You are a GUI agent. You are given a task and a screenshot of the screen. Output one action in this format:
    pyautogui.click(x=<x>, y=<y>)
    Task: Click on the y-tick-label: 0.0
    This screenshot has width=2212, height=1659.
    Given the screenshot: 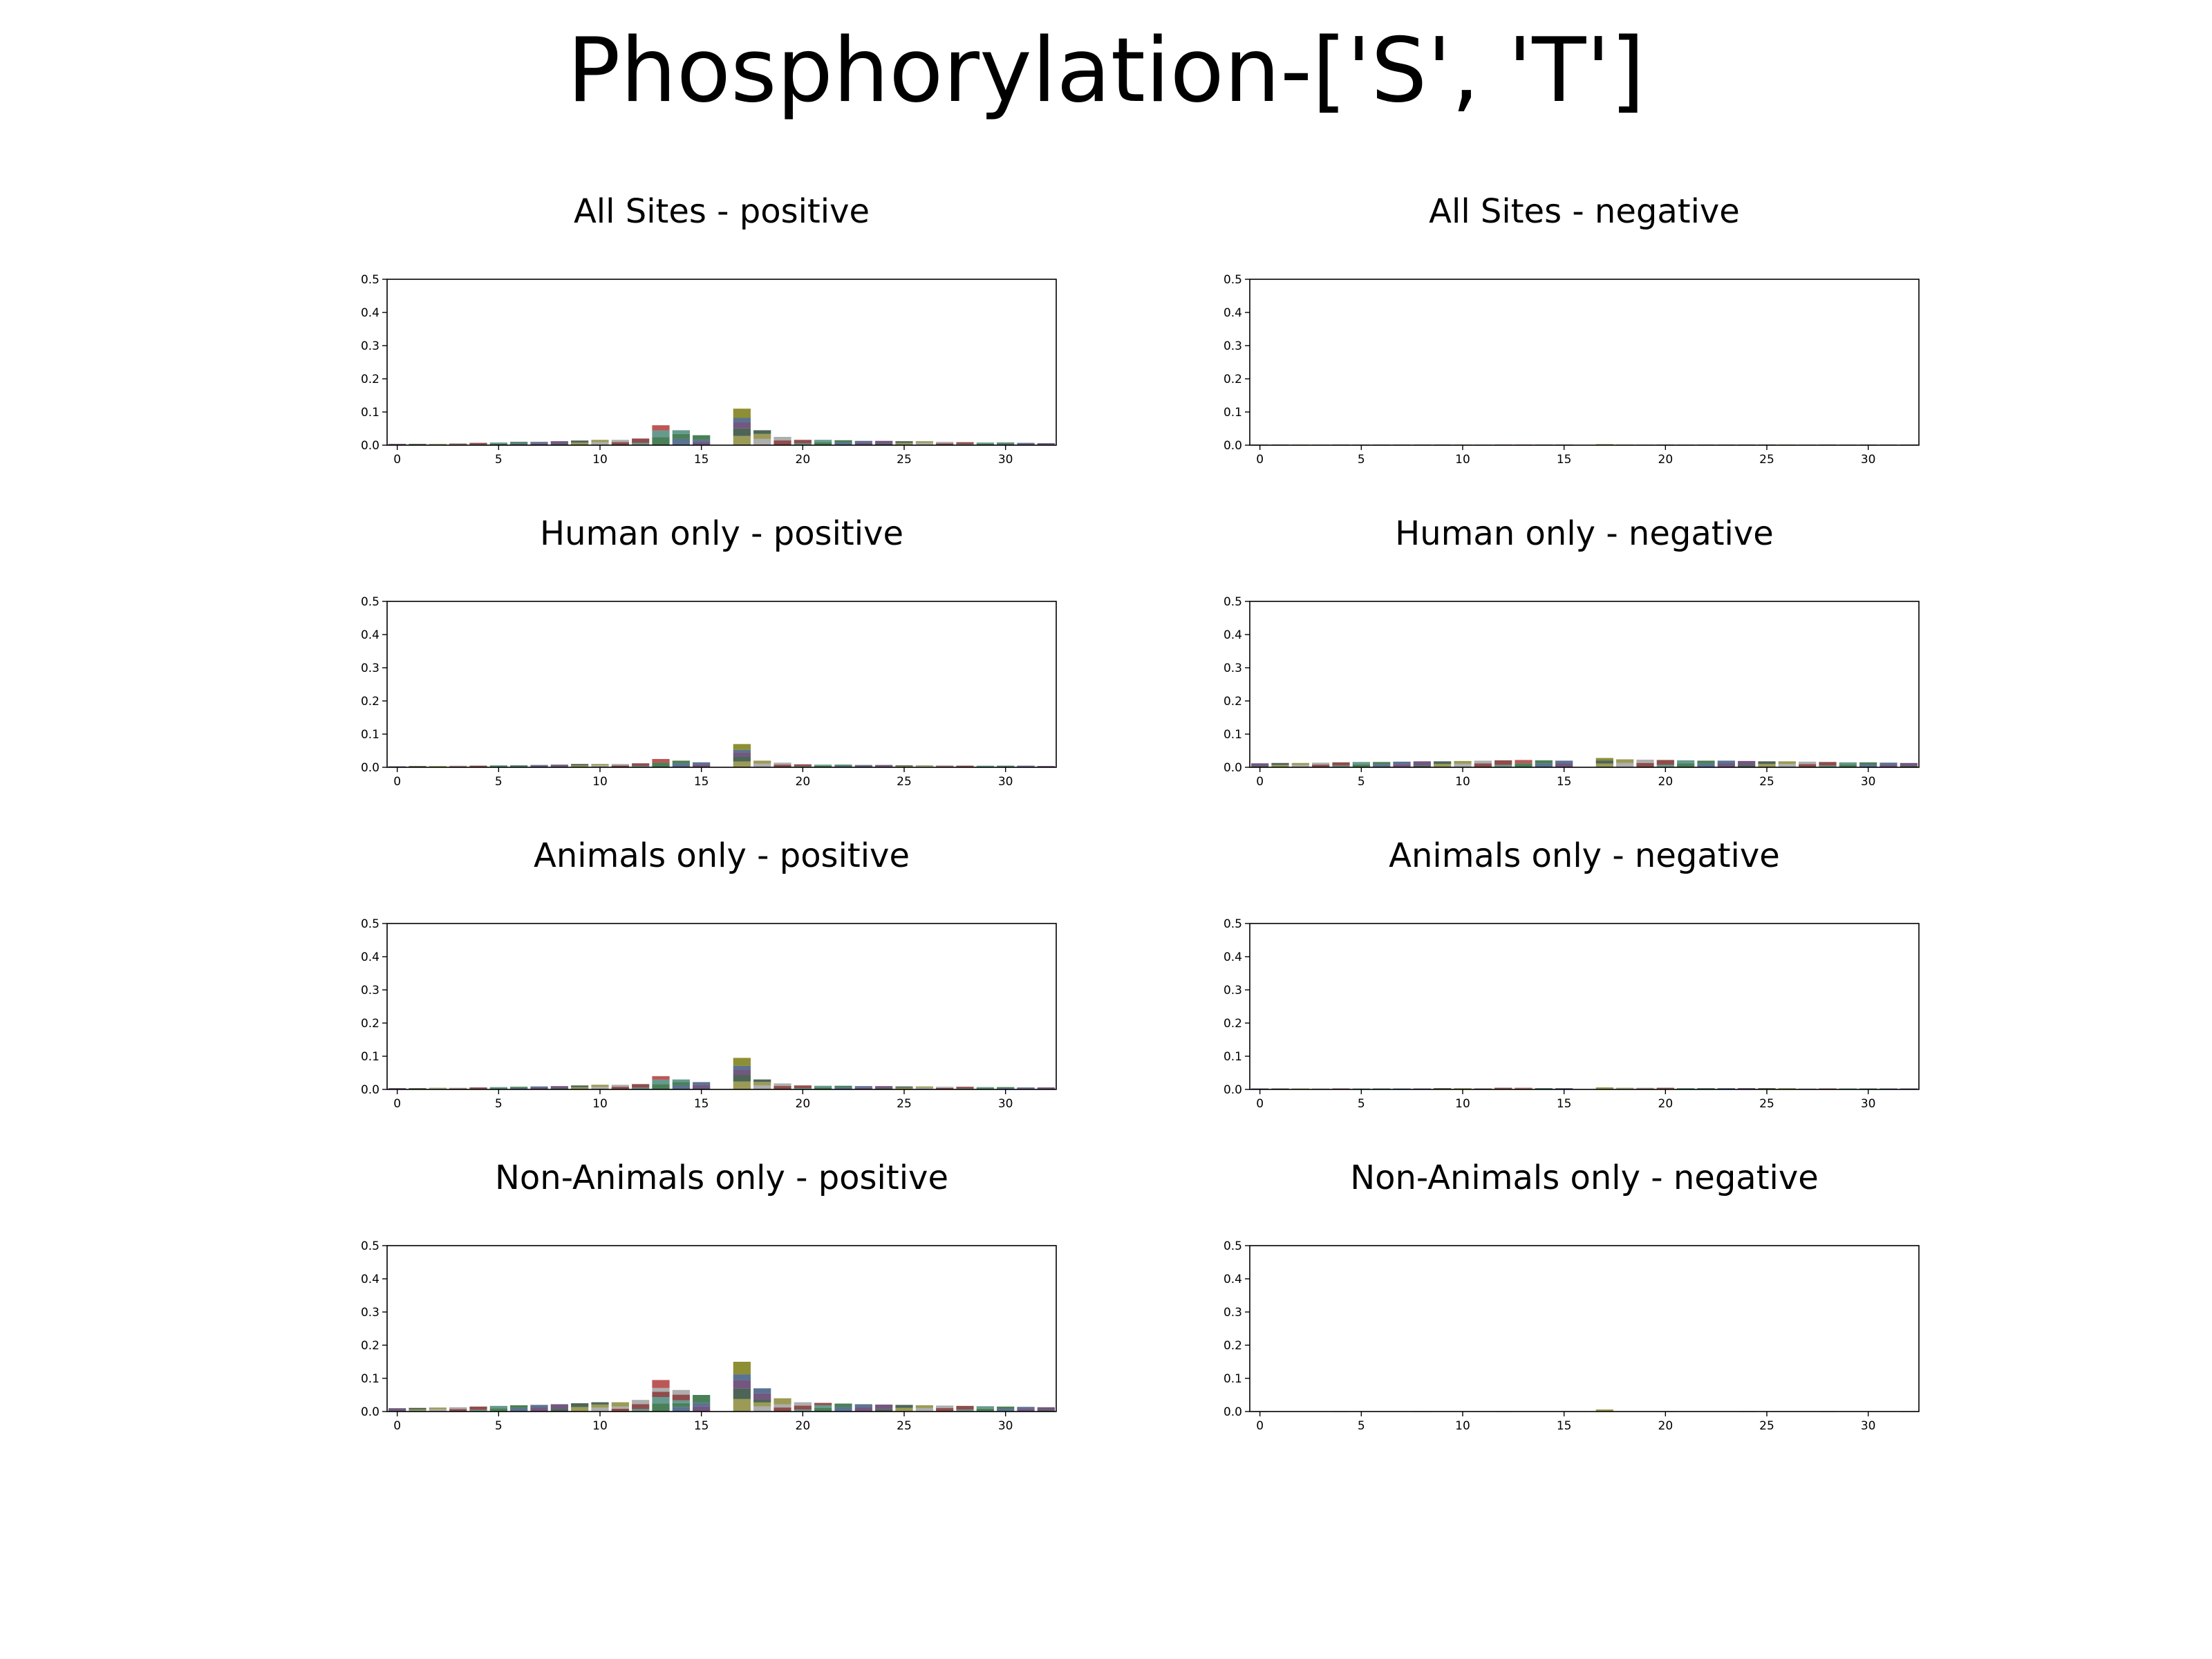 What is the action you would take?
    pyautogui.click(x=1233, y=1090)
    